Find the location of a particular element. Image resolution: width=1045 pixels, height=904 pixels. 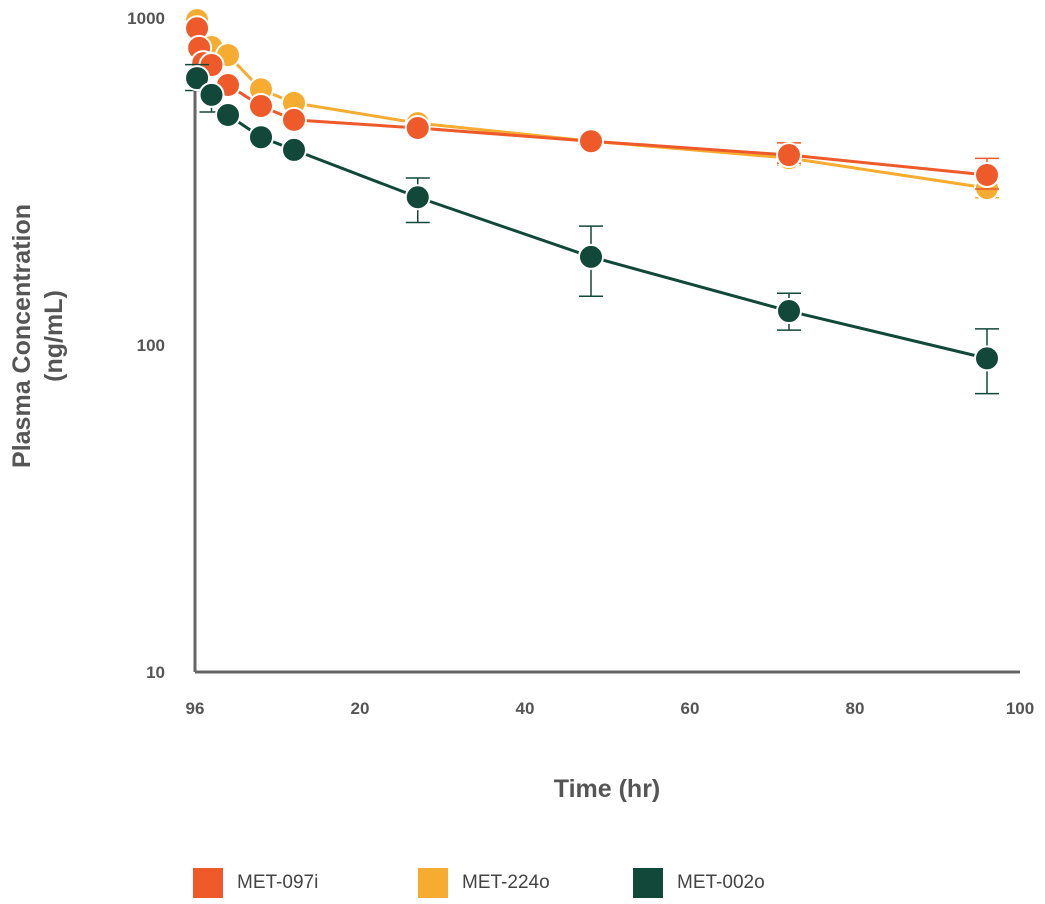

x-tick-label: 40 is located at coordinates (525, 708).